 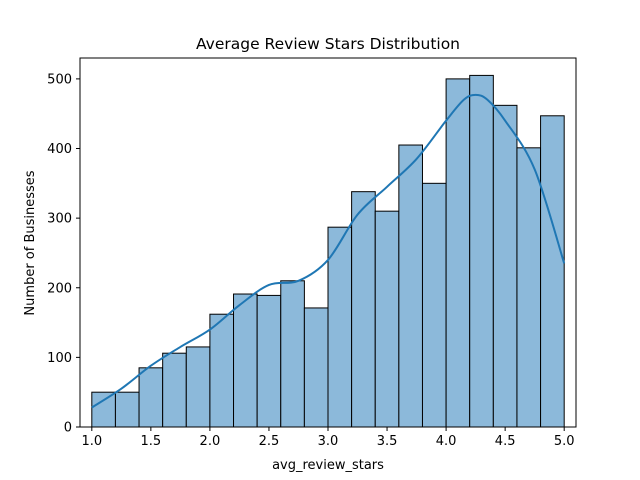 I want to click on x-tick-label: 2.5, so click(x=269, y=441).